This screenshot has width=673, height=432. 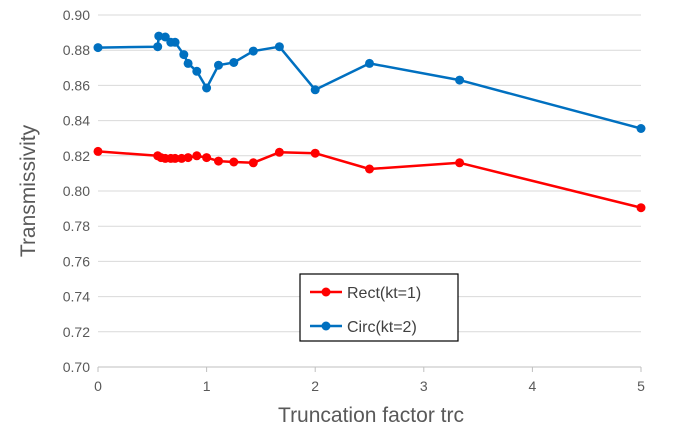 I want to click on y-tick-label: 0.76, so click(x=76, y=261).